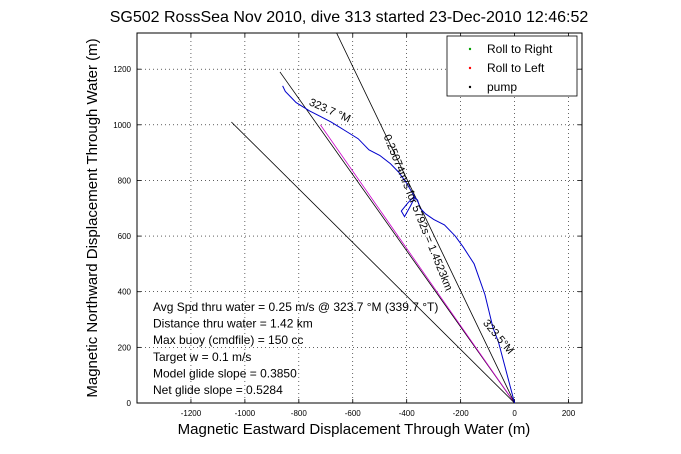  I want to click on stat-line: Max buoy (cmdfile) = 150 cc, so click(228, 340).